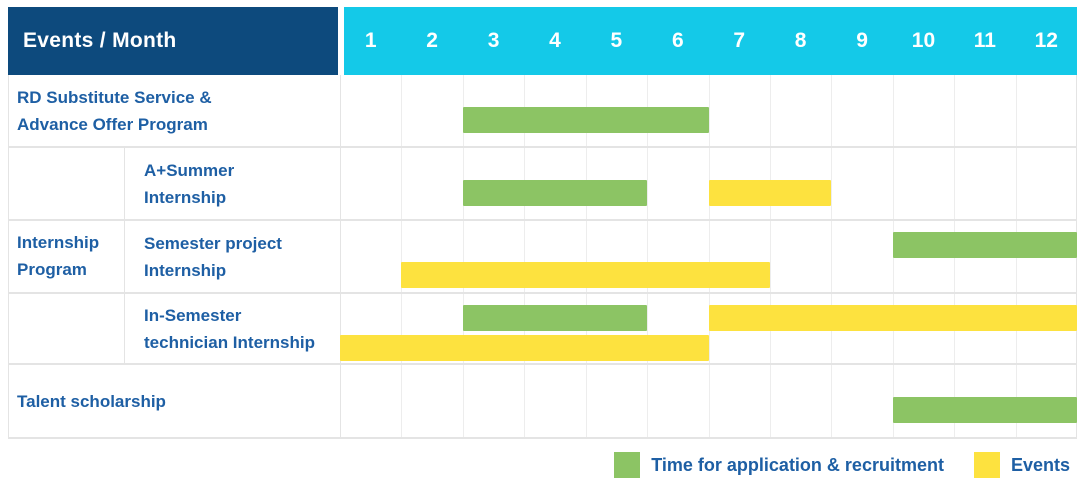 This screenshot has height=494, width=1080. I want to click on month-header-strip, so click(710, 41).